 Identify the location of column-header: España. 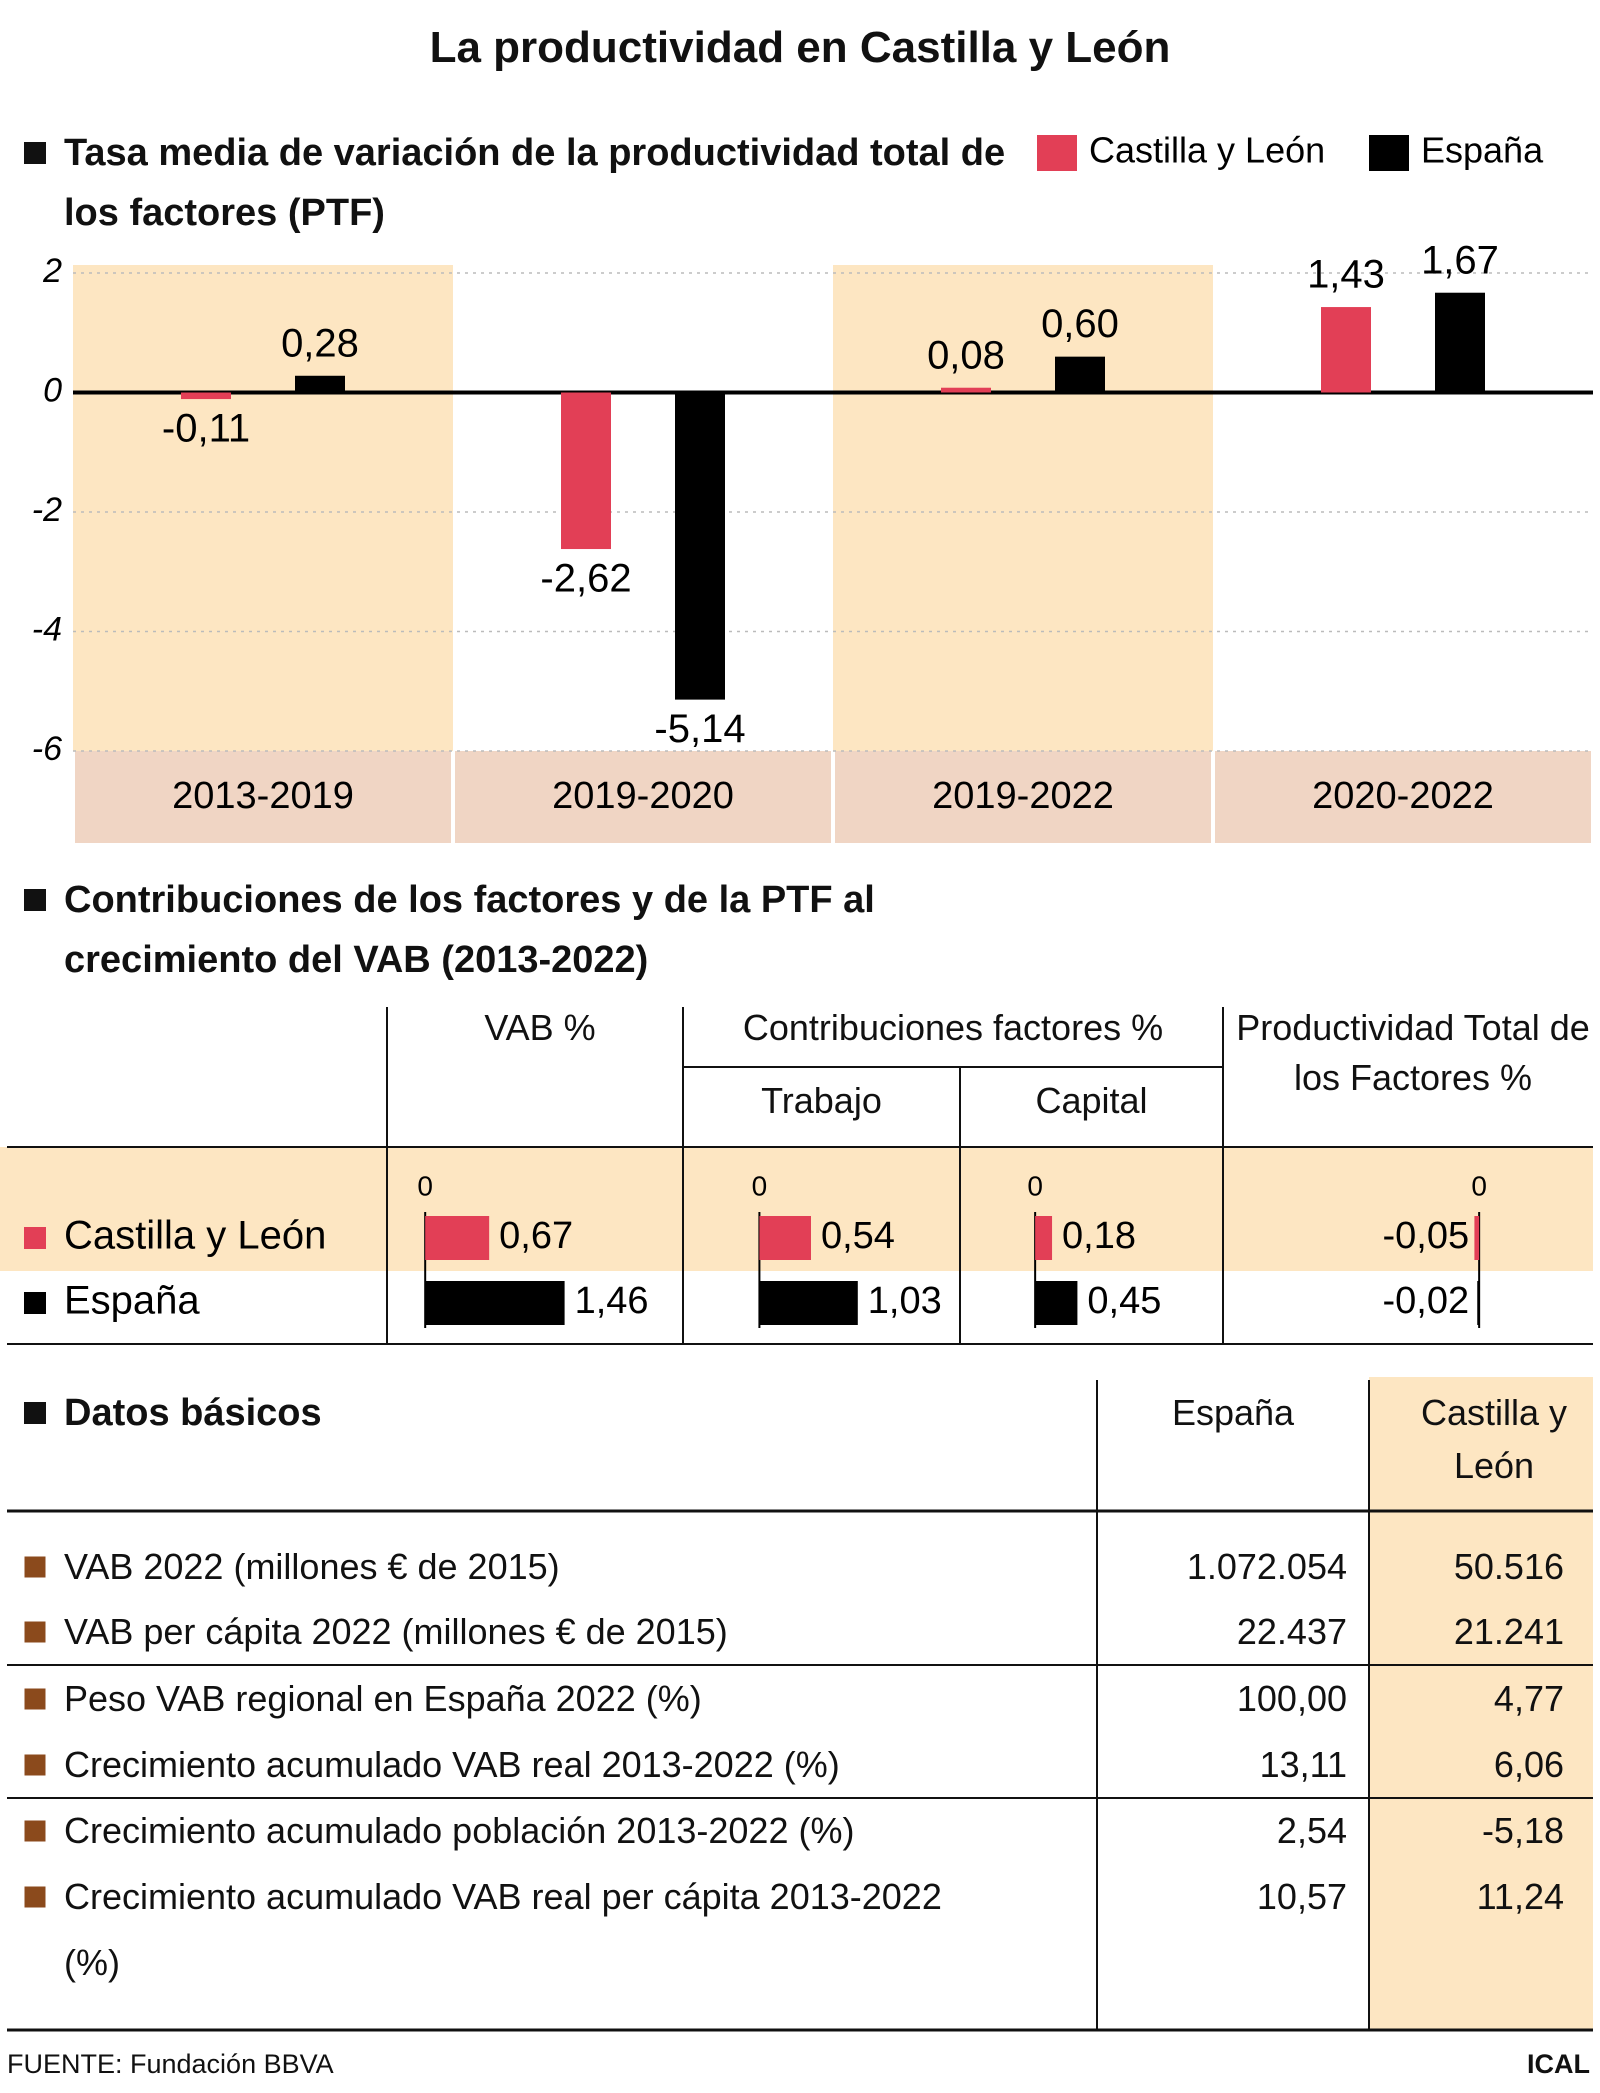
(1233, 1412).